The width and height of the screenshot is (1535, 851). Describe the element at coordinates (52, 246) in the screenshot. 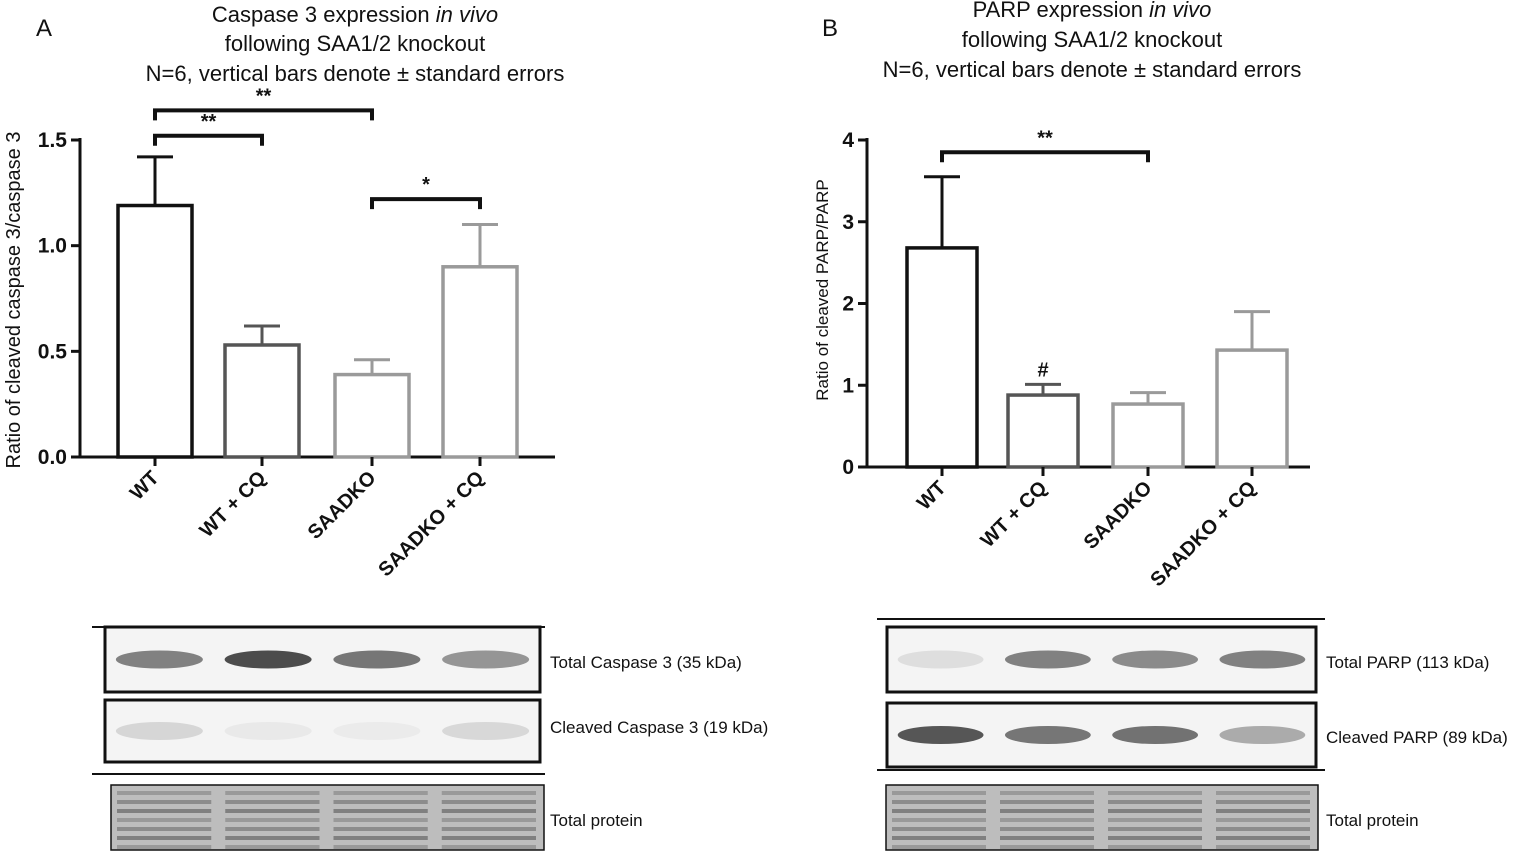

I see `y-tick-label: 1.0` at that location.